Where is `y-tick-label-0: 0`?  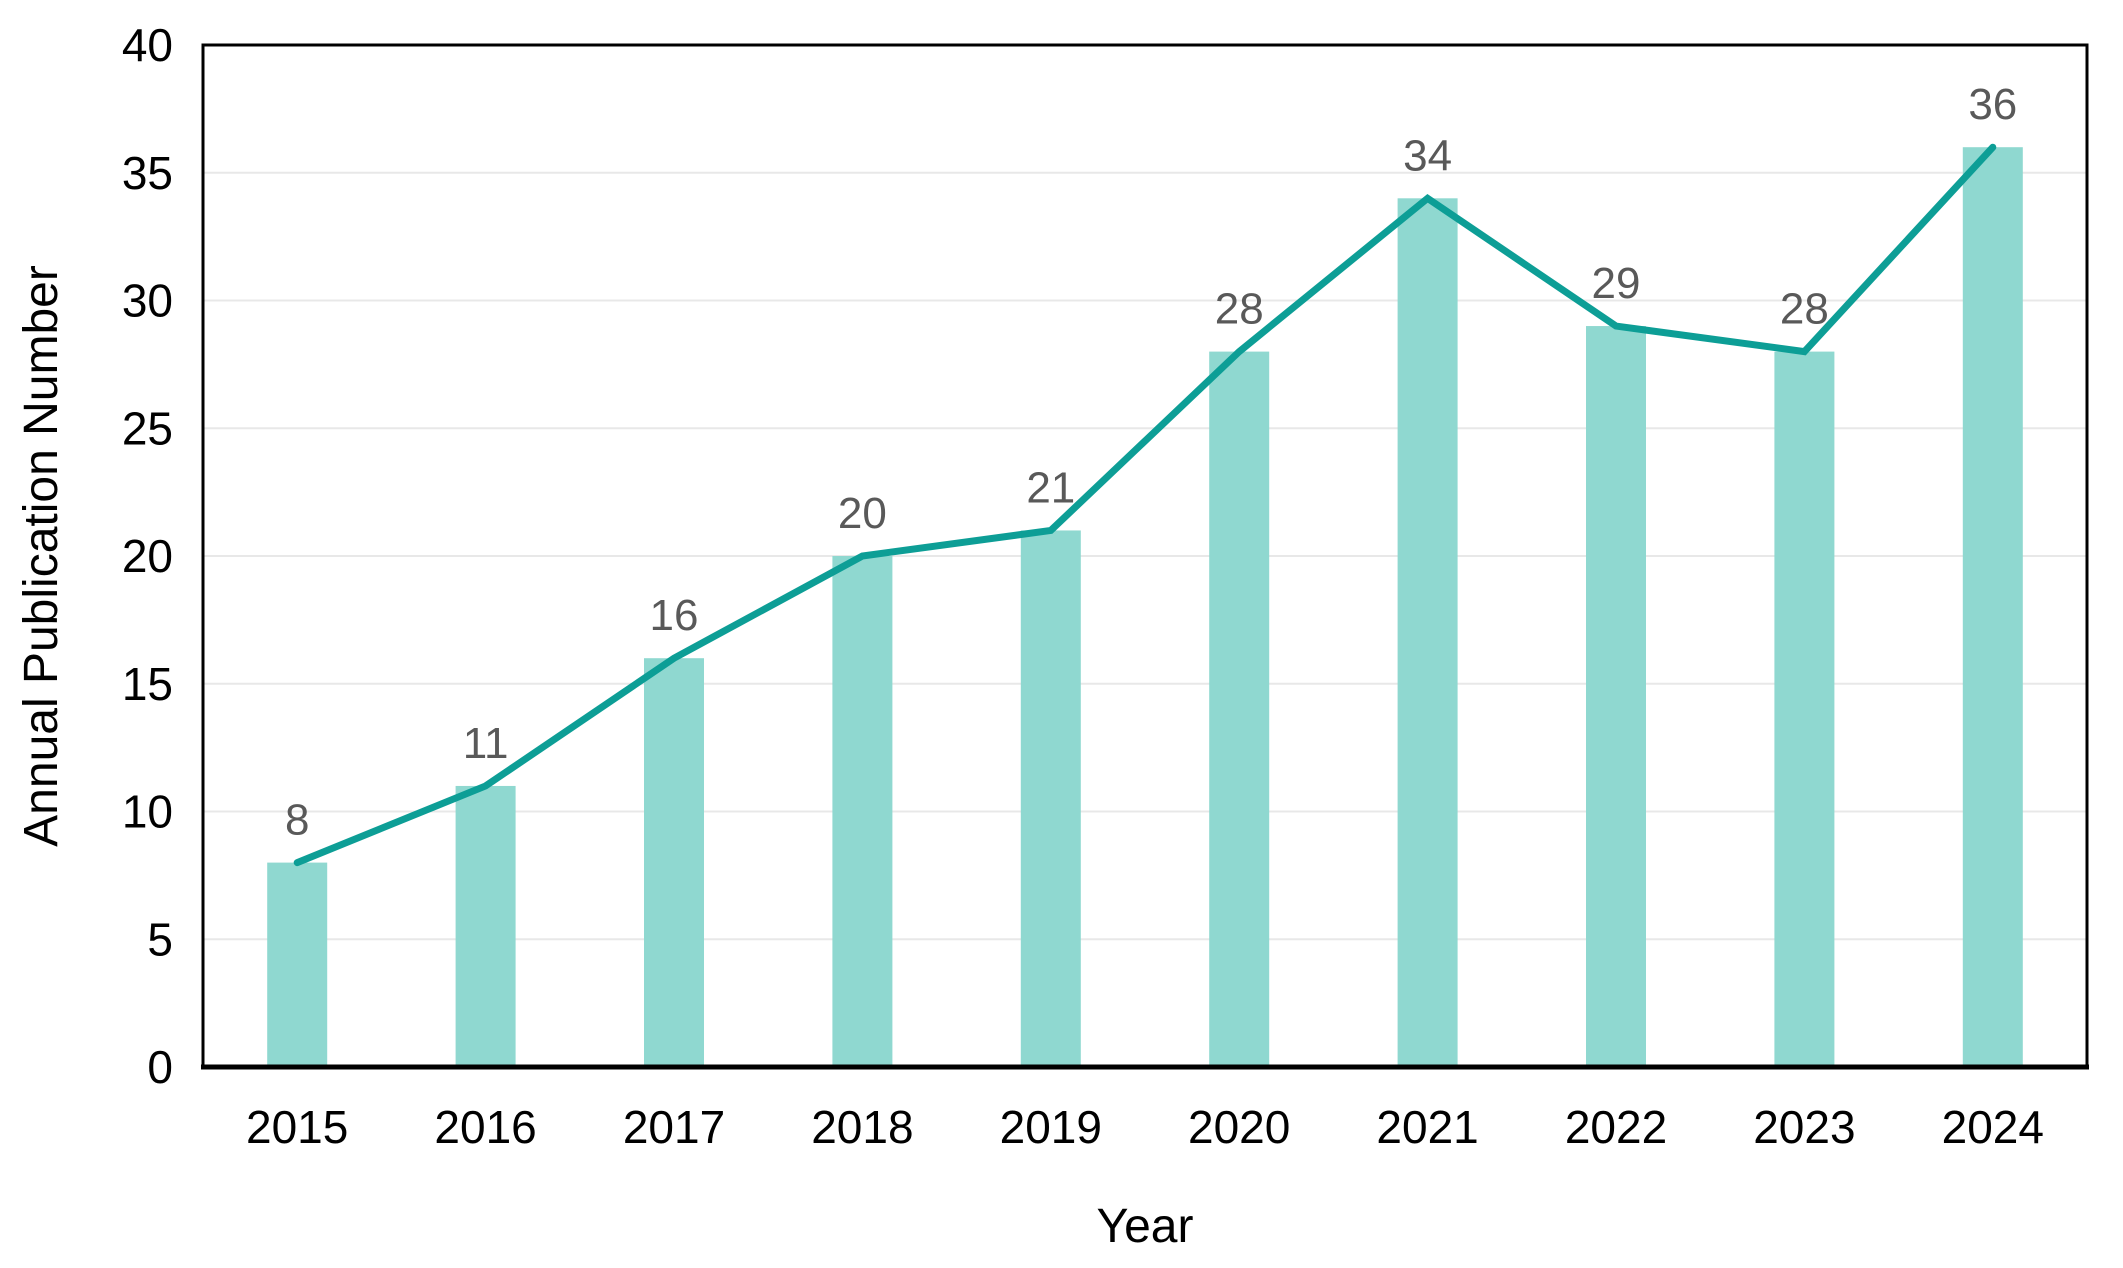
y-tick-label-0: 0 is located at coordinates (160, 1067).